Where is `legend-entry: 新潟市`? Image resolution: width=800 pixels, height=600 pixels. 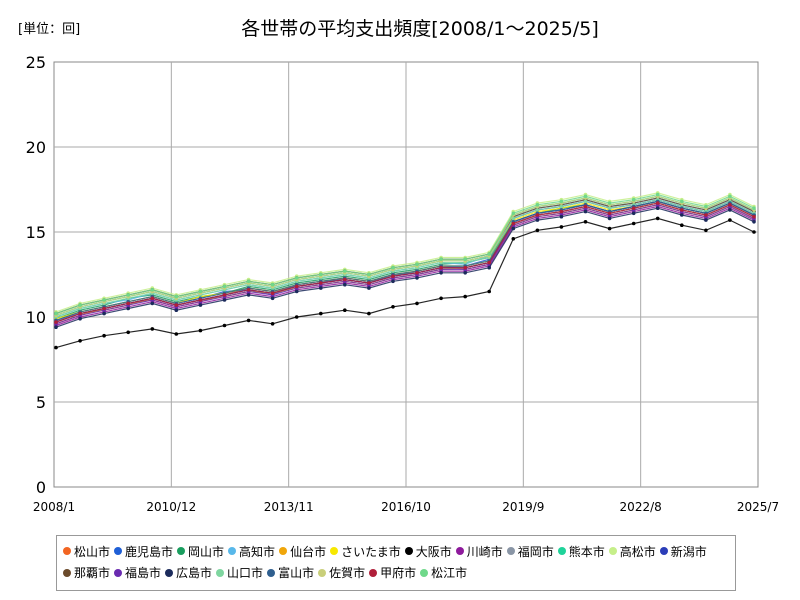 legend-entry: 新潟市 is located at coordinates (683, 551).